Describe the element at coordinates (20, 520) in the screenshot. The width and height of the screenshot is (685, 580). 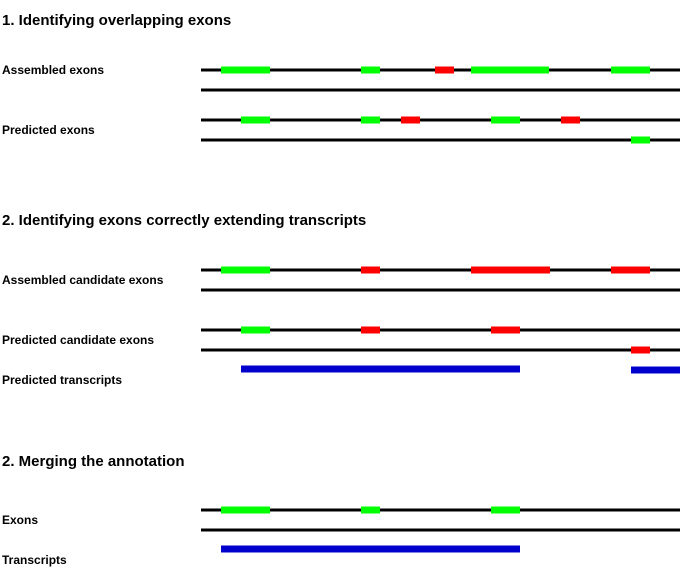
I see `exons-label: Exons` at that location.